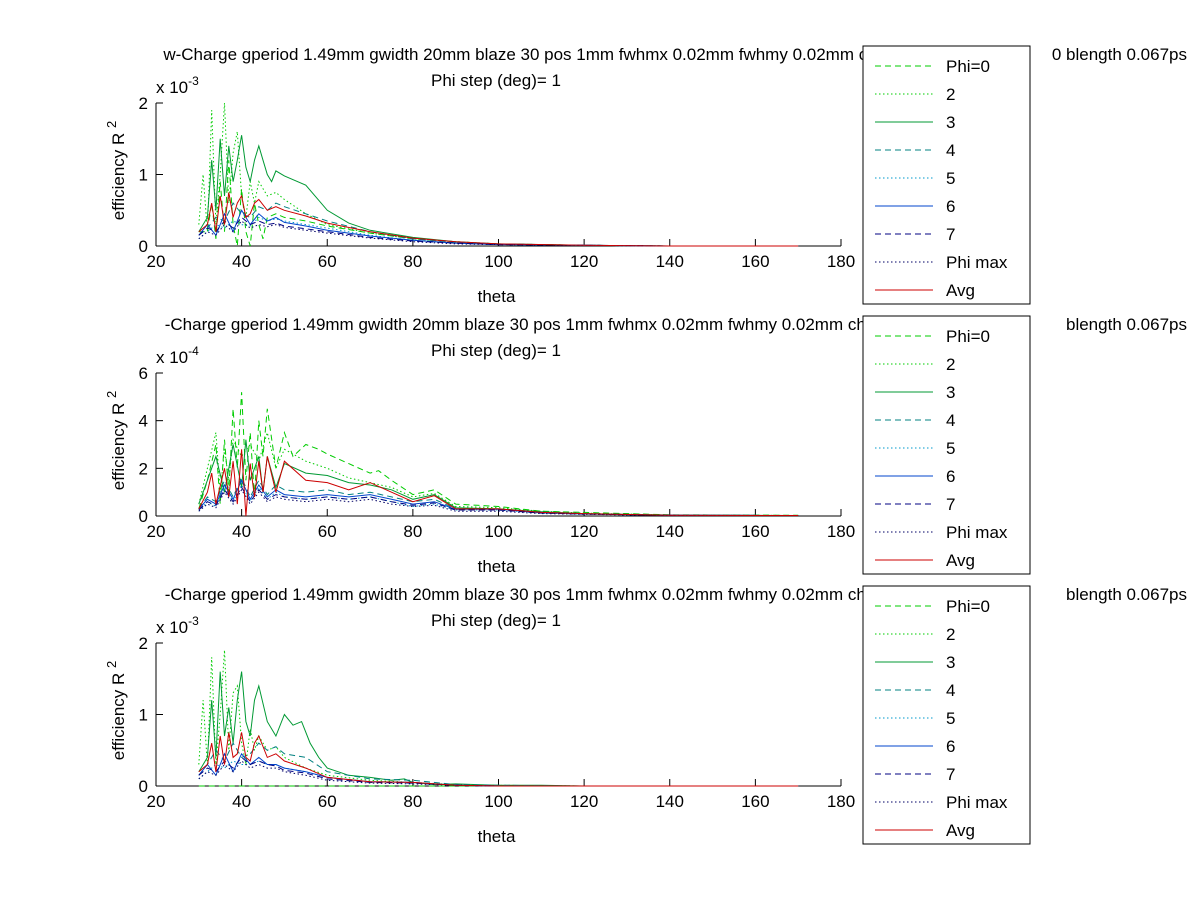 The width and height of the screenshot is (1200, 901). I want to click on y-exponent-label: x 10-4, so click(177, 355).